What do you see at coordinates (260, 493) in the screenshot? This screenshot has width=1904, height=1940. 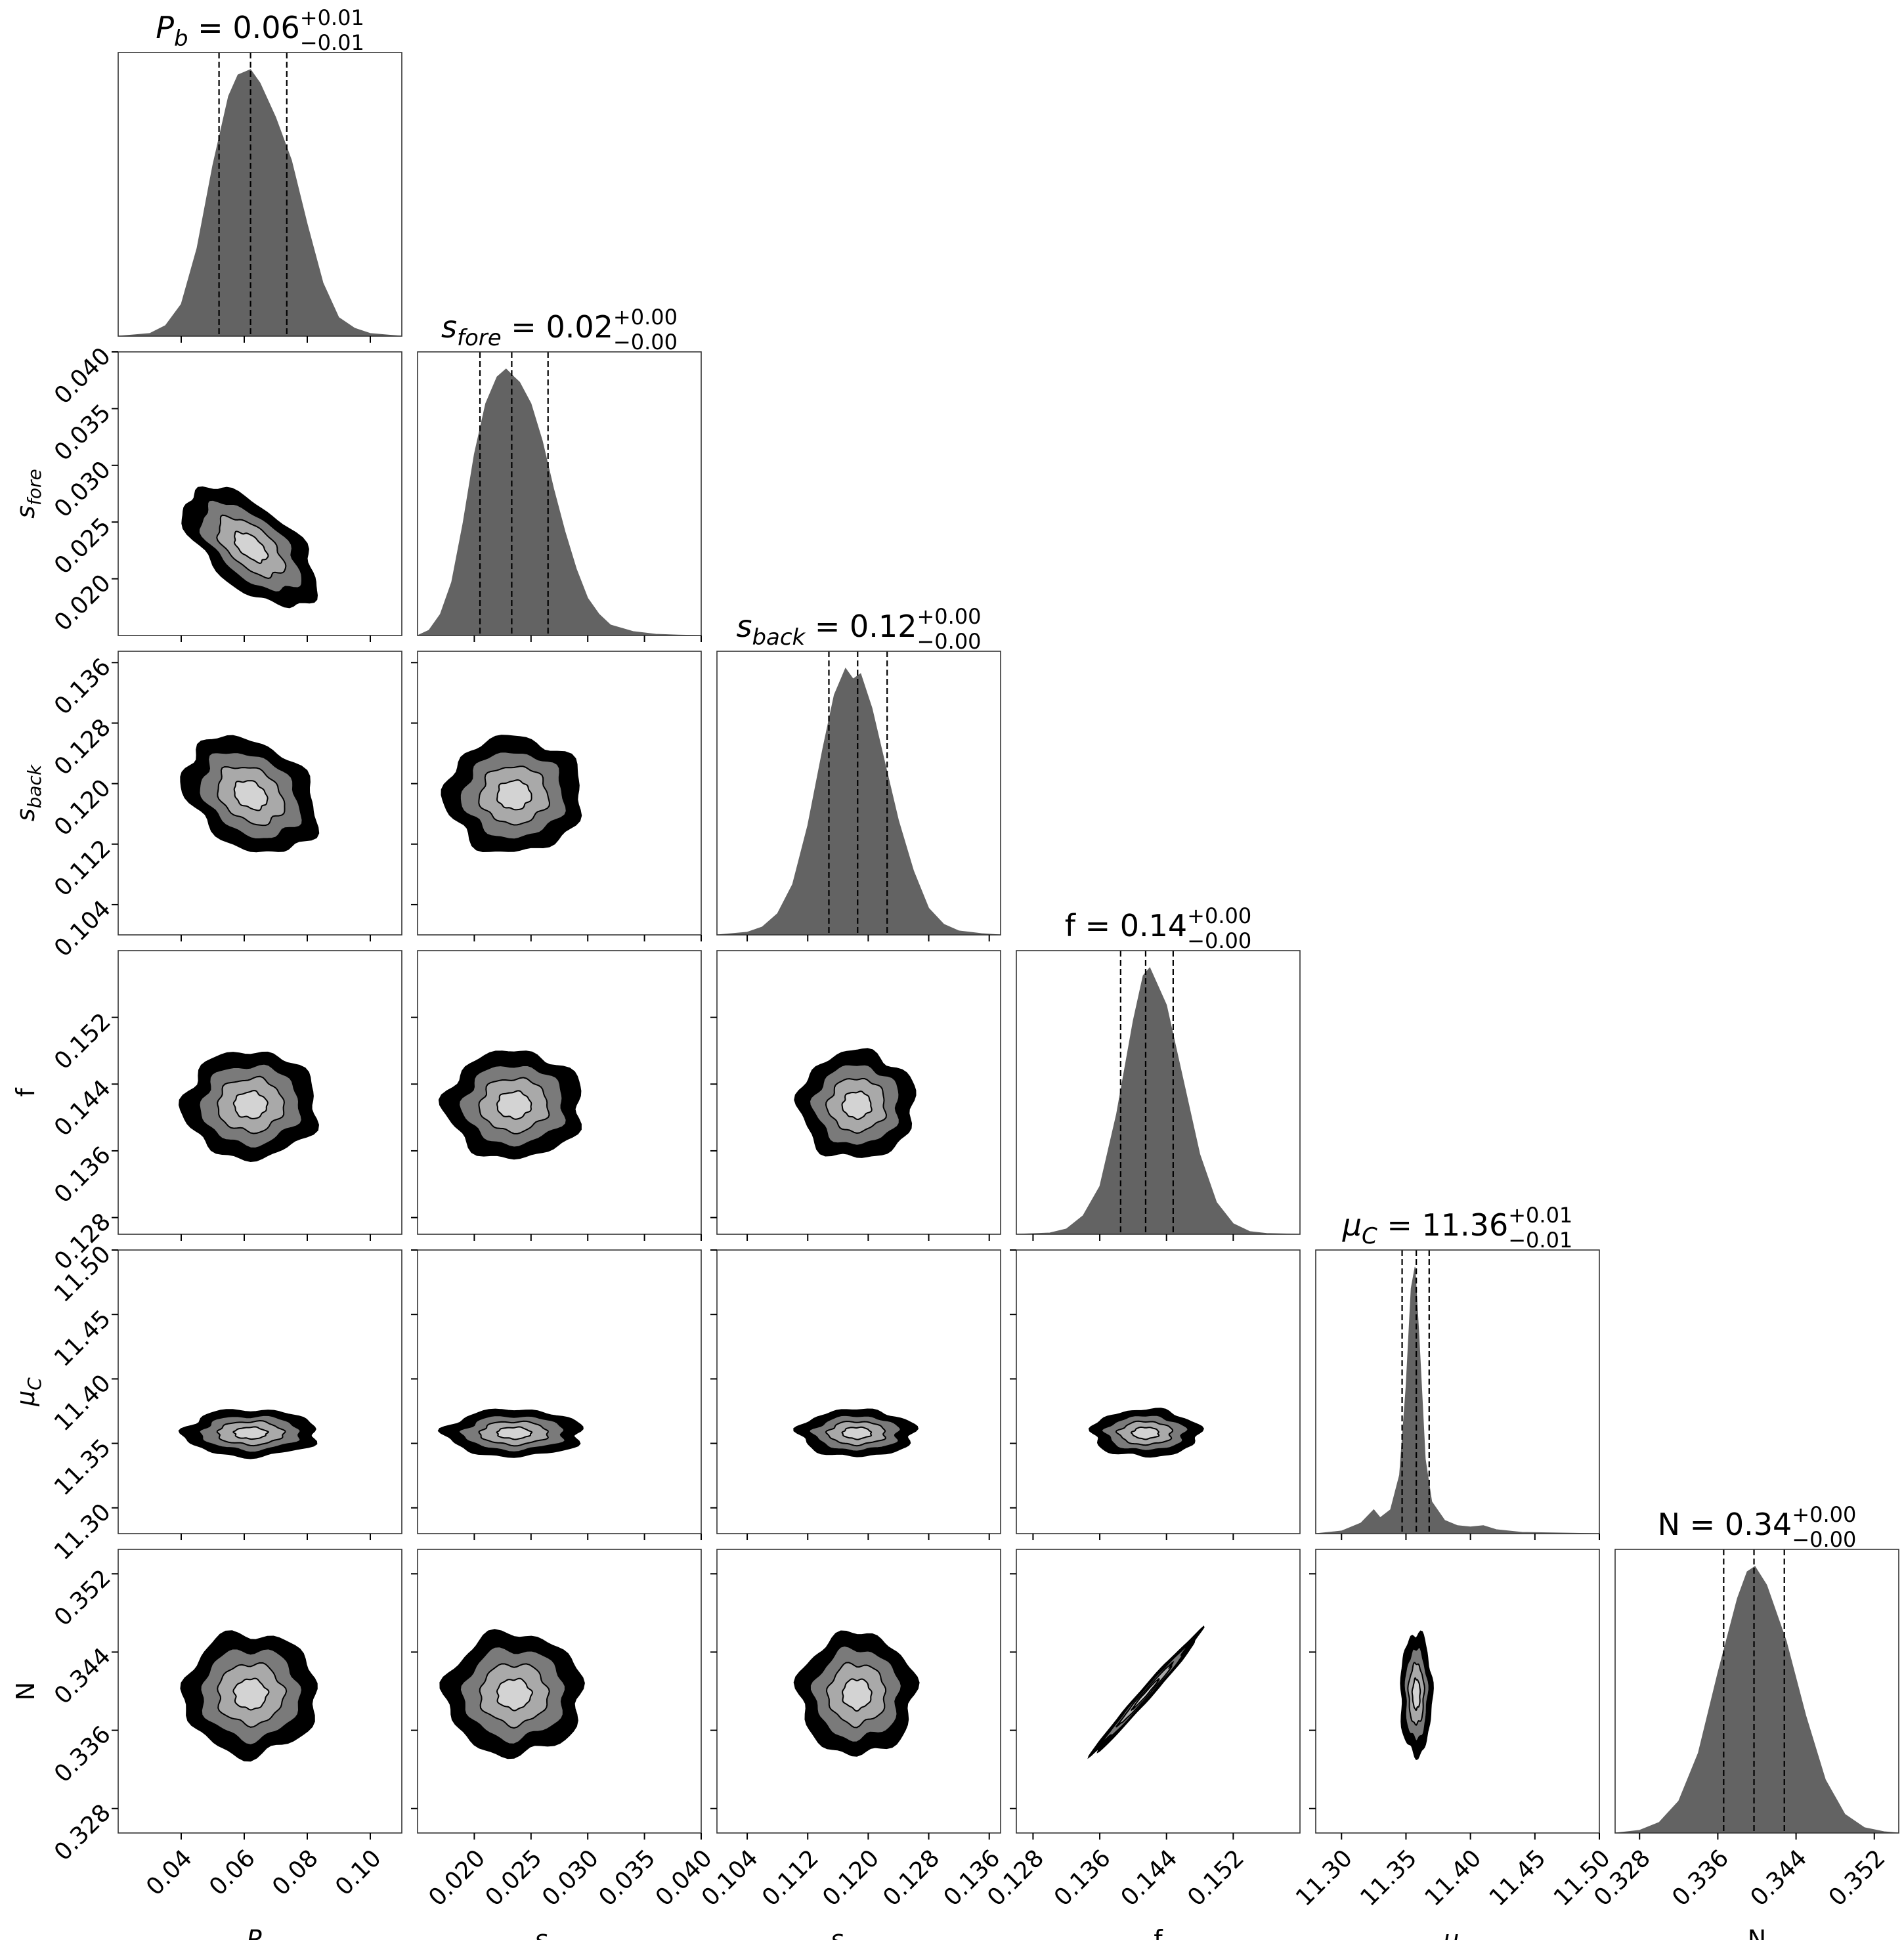 I see `contour-panel-P_b-s_fore` at bounding box center [260, 493].